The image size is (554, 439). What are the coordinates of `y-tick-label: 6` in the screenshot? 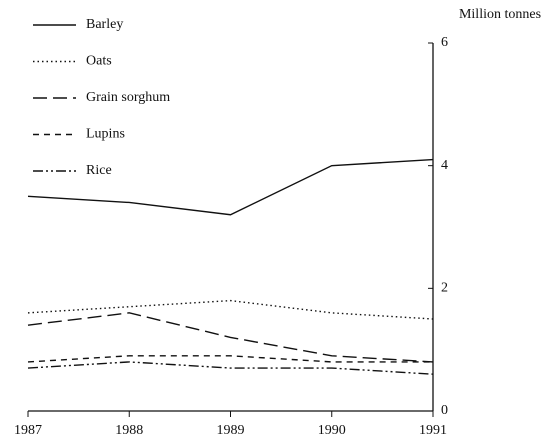 It's located at (444, 42).